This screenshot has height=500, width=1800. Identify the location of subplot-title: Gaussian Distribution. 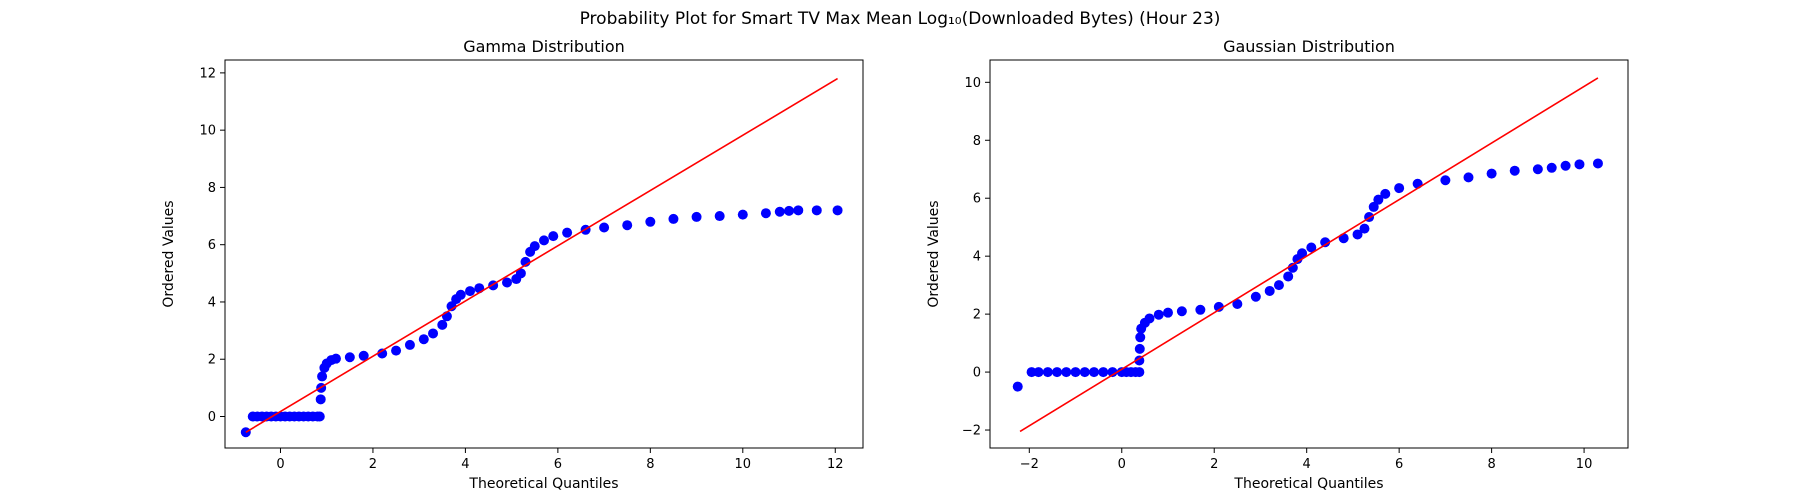
(1309, 46).